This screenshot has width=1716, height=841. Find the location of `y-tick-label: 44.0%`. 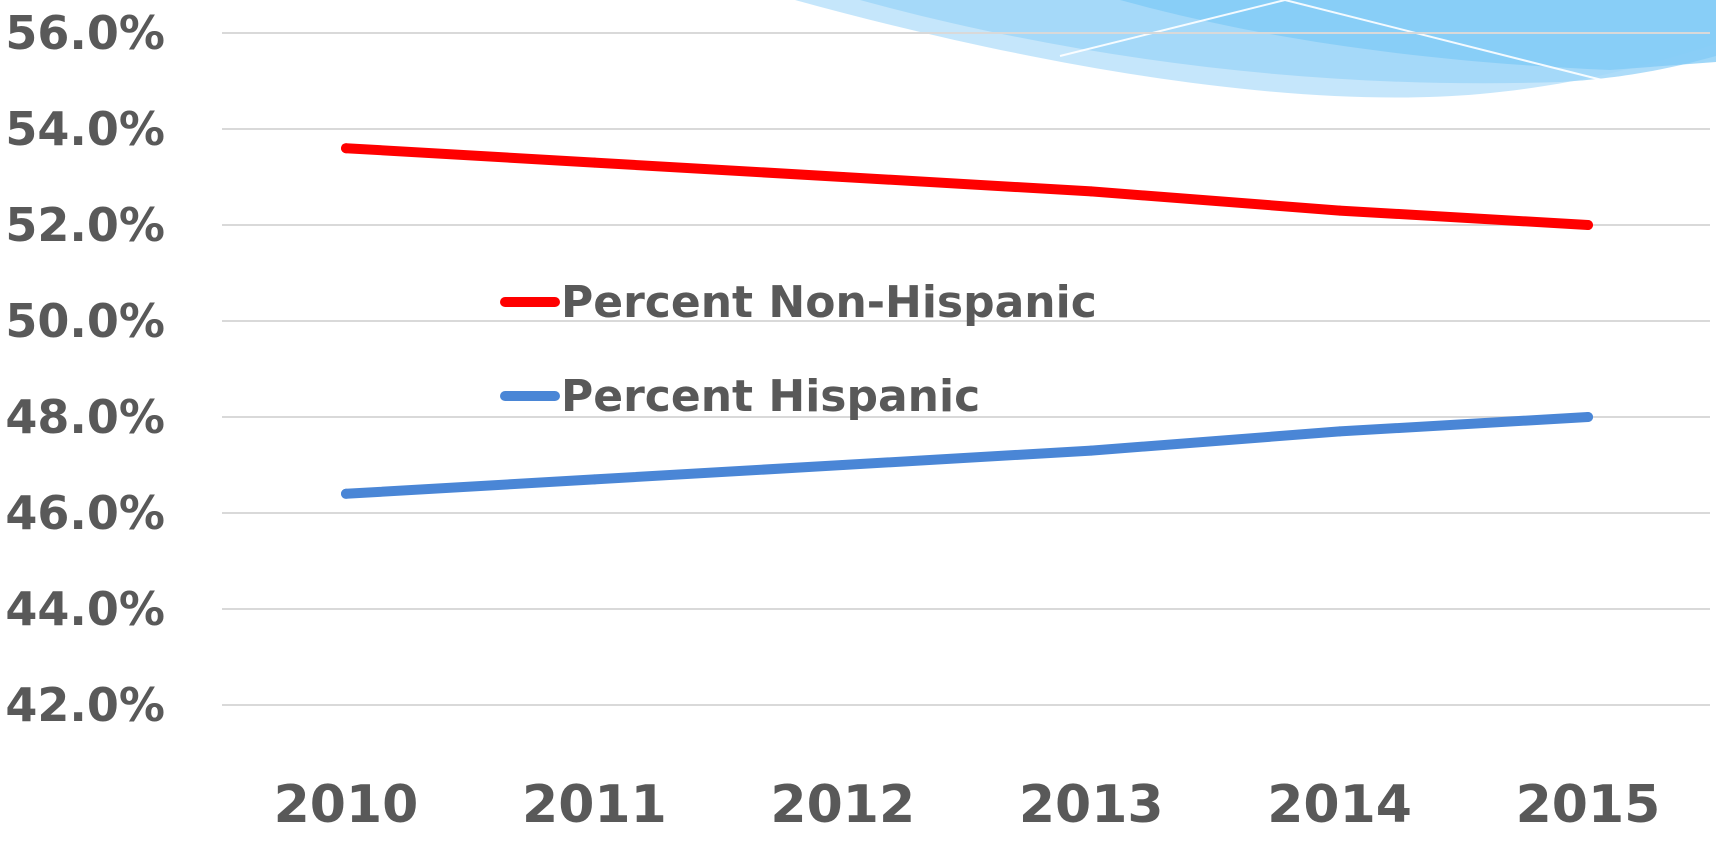

y-tick-label: 44.0% is located at coordinates (85, 609).